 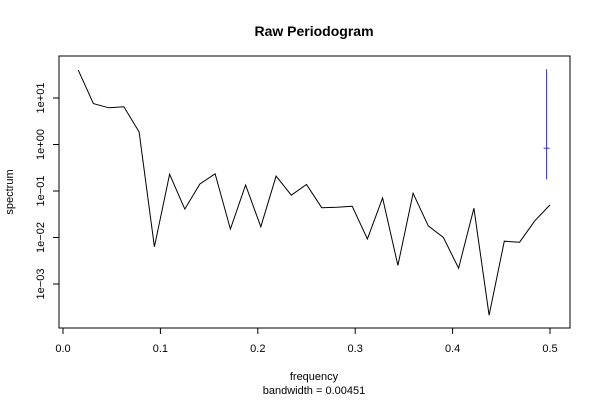 I want to click on x-tick-label: 0.5, so click(x=549, y=349).